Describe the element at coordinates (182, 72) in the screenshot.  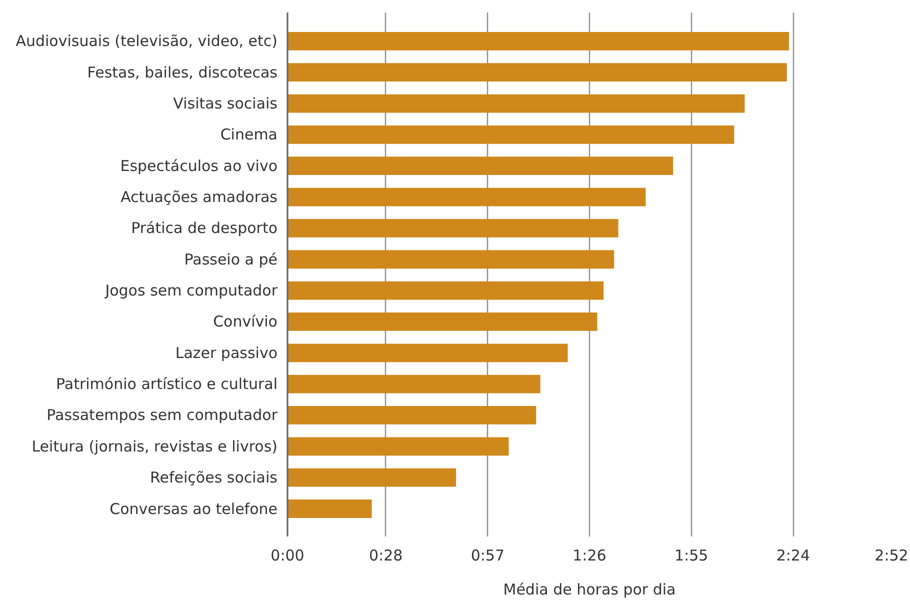
I see `y-tick-label: Festas, bailes, discotecas` at that location.